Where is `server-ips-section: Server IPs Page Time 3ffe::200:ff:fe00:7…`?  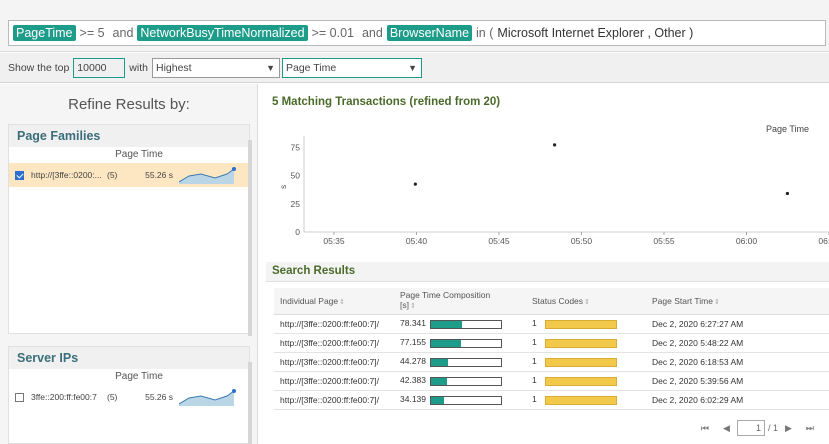 server-ips-section: Server IPs Page Time 3ffe::200:ff:fe00:7… is located at coordinates (129, 395).